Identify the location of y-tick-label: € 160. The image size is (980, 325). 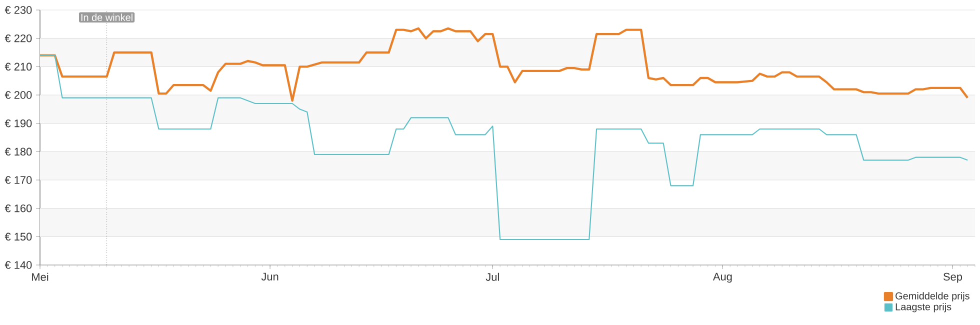
(18, 208).